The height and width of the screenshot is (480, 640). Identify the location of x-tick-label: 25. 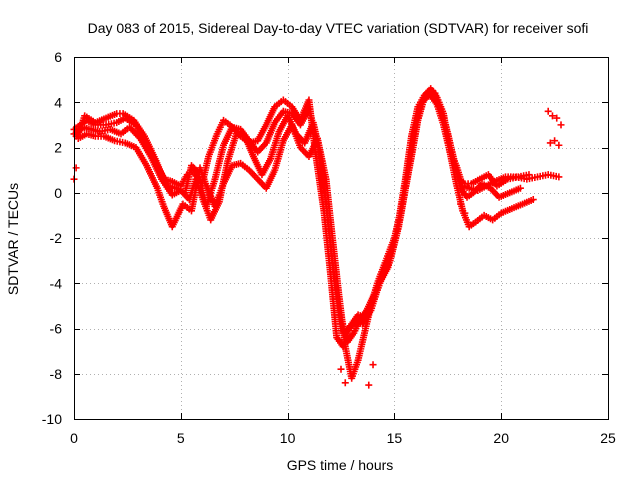
(608, 438).